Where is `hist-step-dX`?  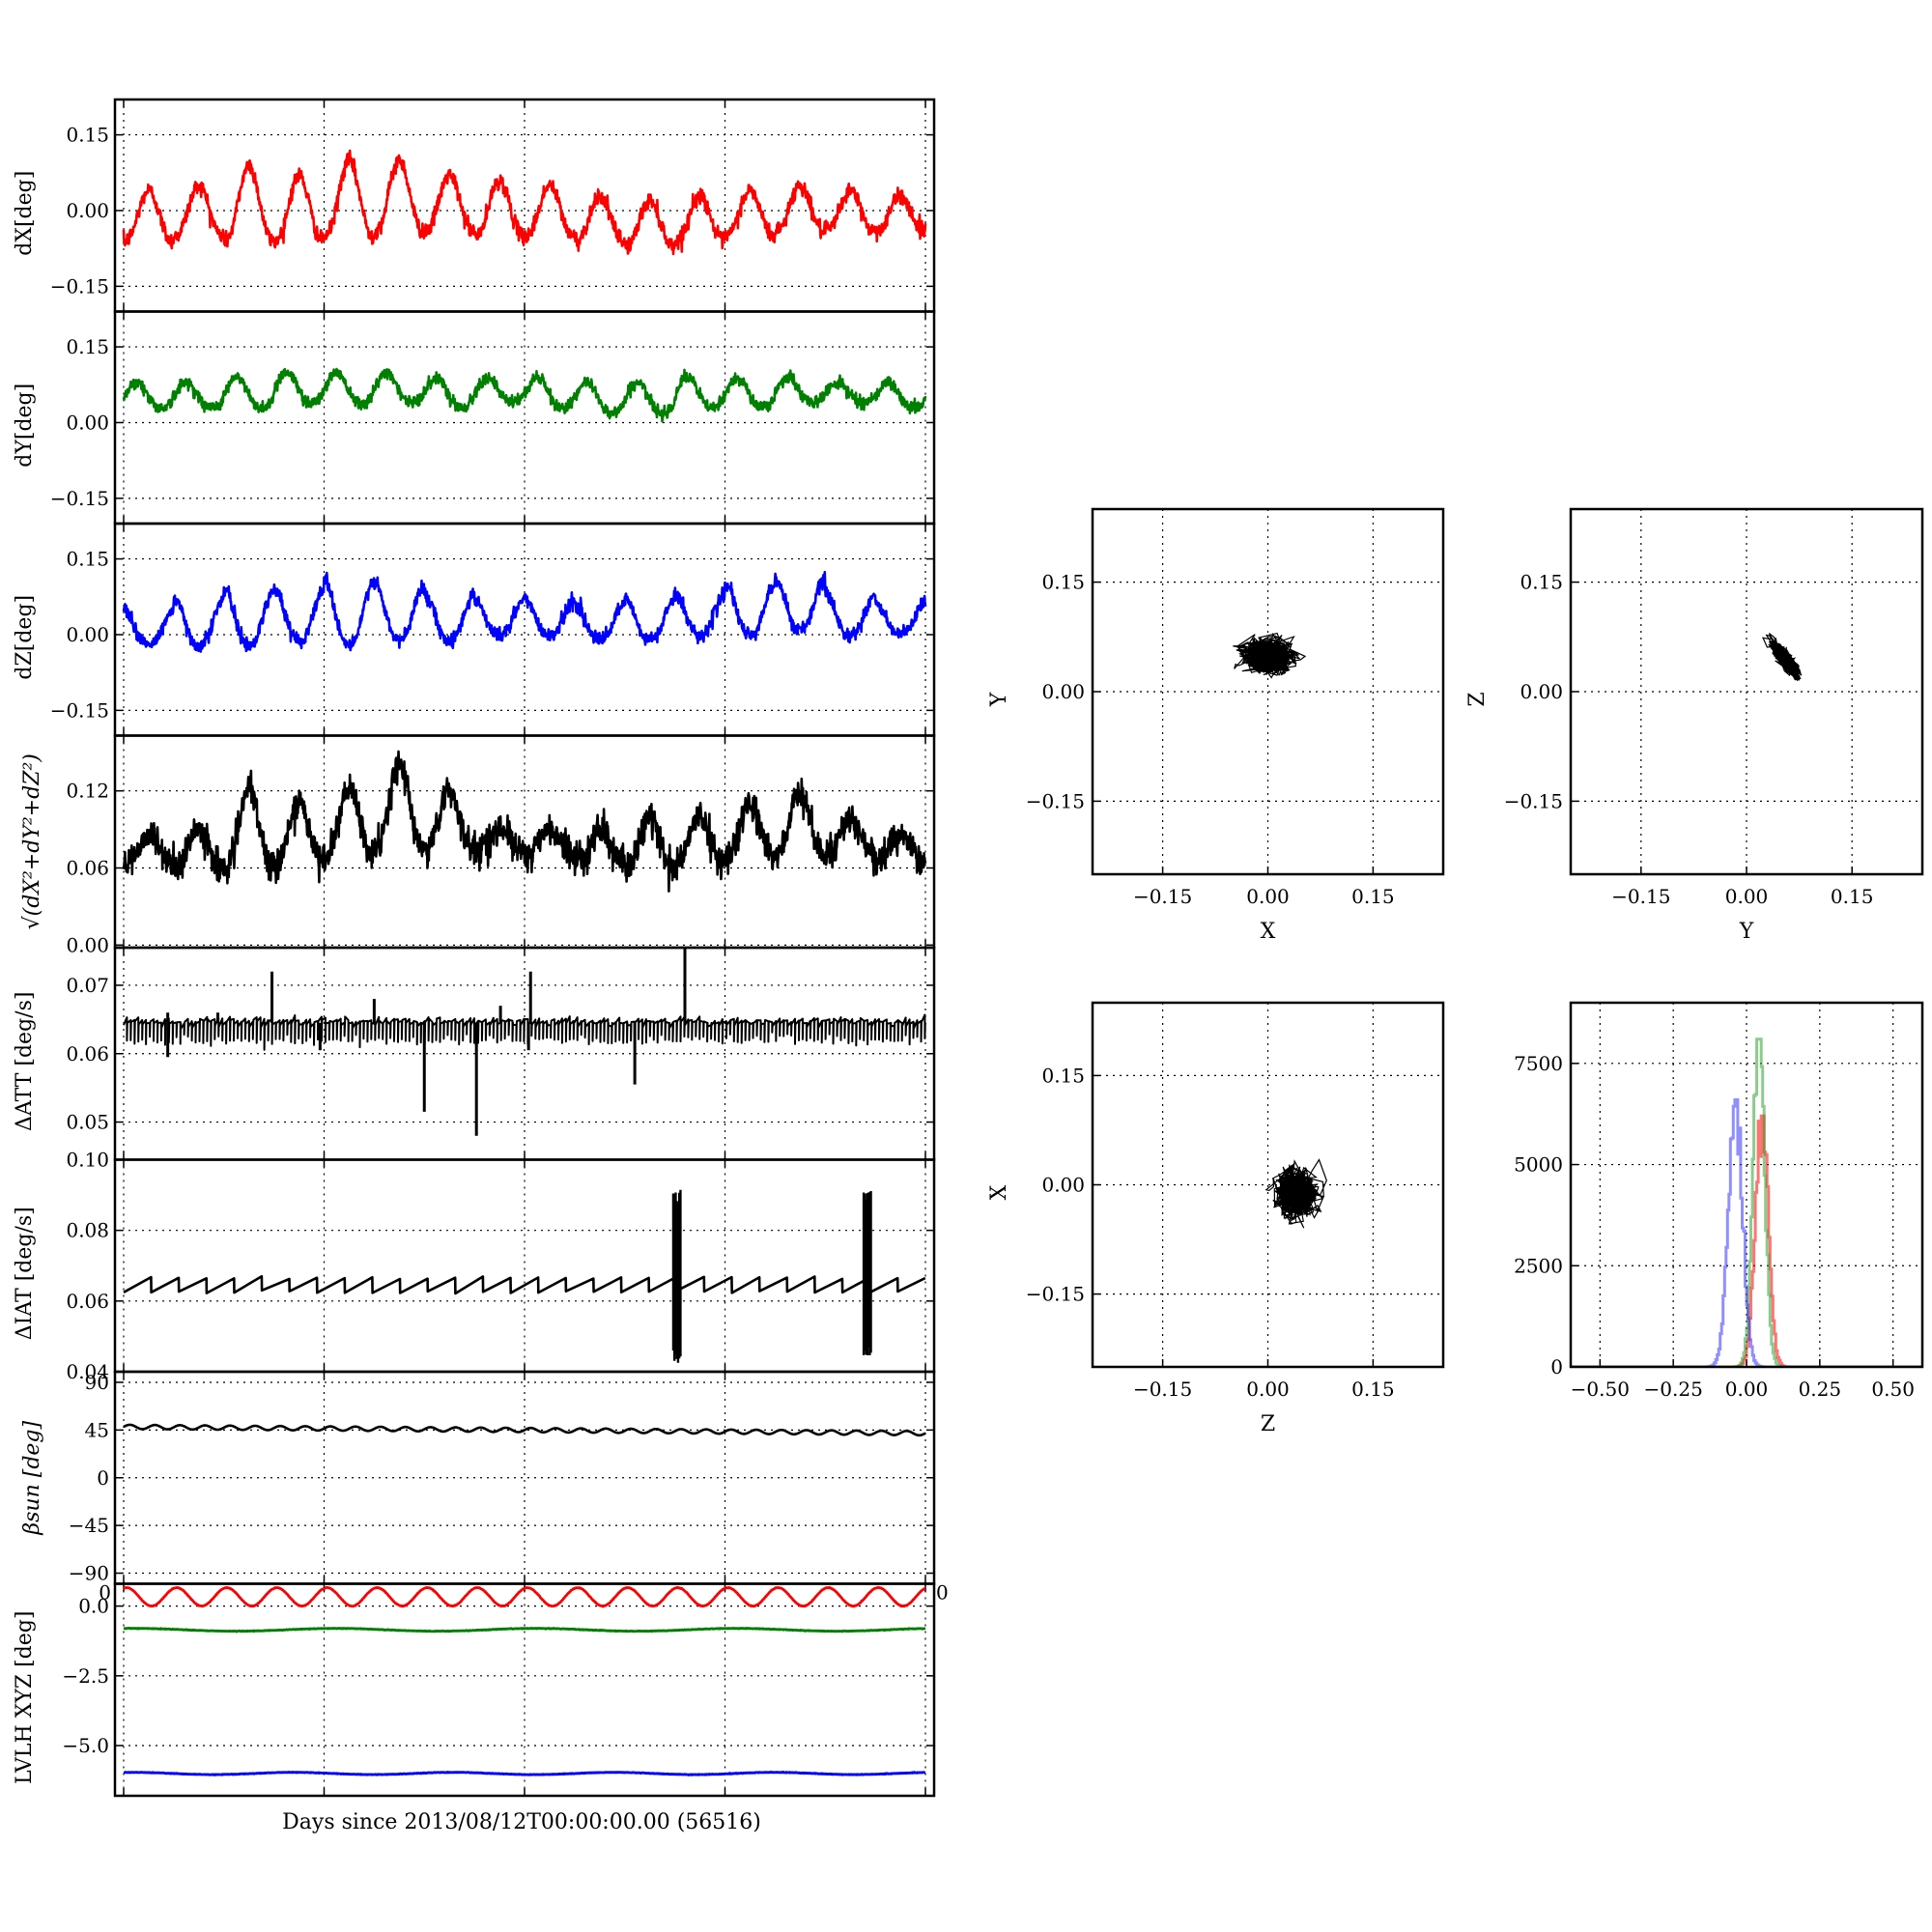
hist-step-dX is located at coordinates (1746, 1240).